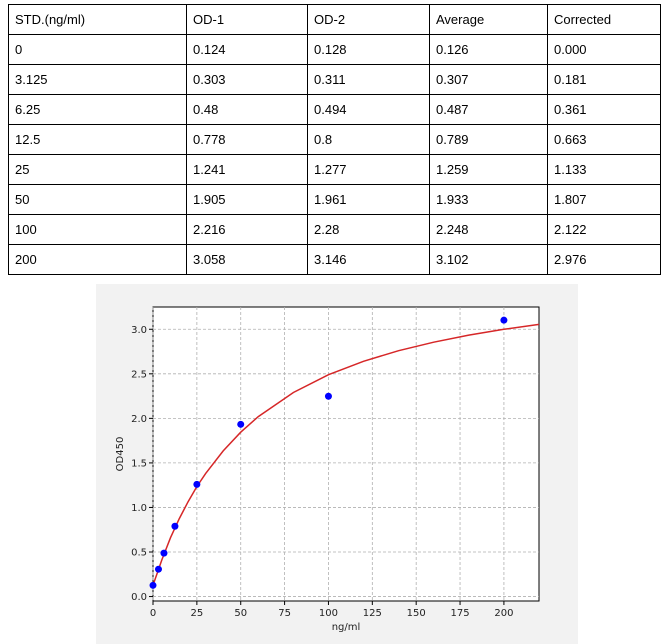  What do you see at coordinates (488, 259) in the screenshot?
I see `table-cell: 3.102` at bounding box center [488, 259].